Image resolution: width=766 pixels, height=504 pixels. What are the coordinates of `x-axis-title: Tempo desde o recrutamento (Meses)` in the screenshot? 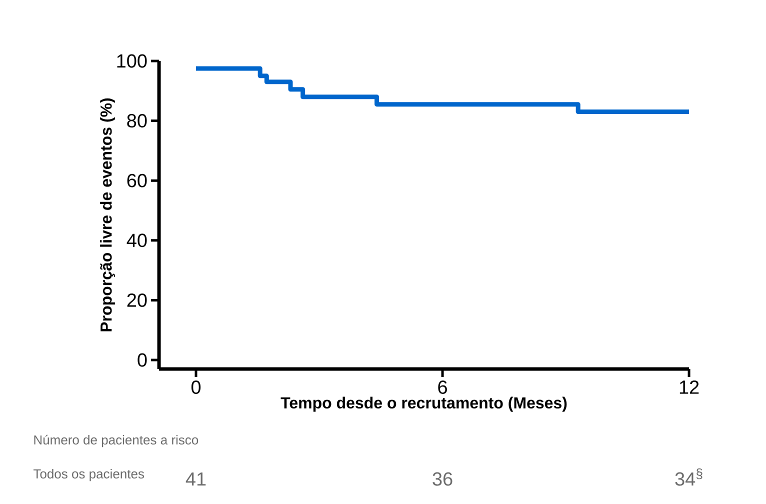 It's located at (423, 404).